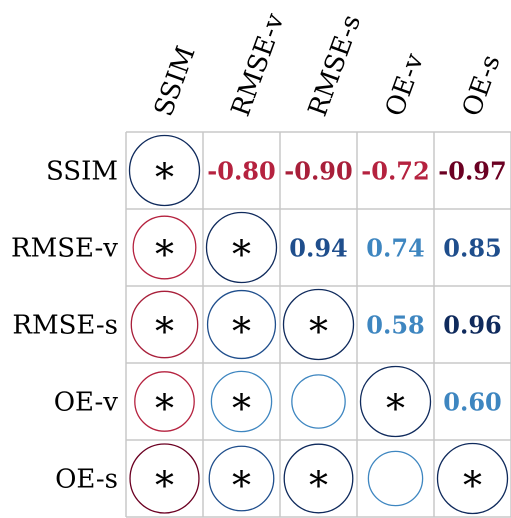  Describe the element at coordinates (472, 325) in the screenshot. I see `correlation-value-label: 0.96` at that location.